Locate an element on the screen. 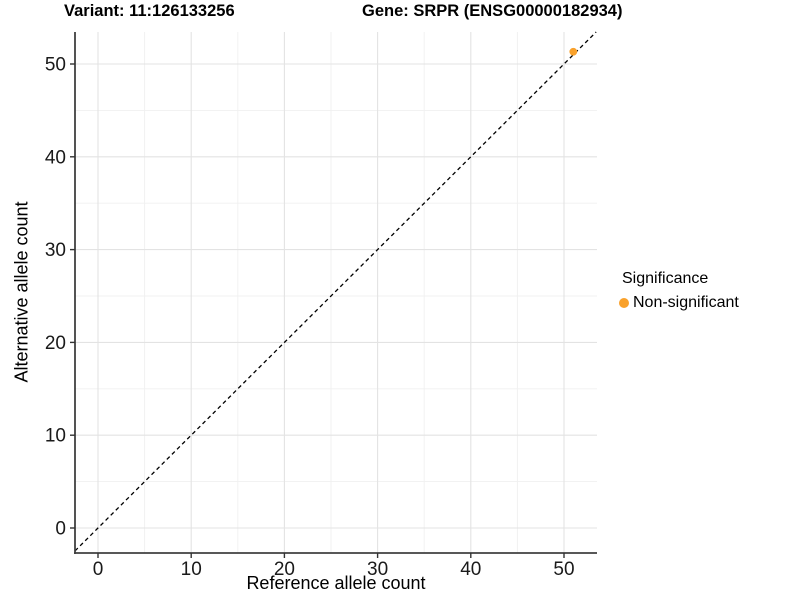 The image size is (800, 600). data-point is located at coordinates (573, 51).